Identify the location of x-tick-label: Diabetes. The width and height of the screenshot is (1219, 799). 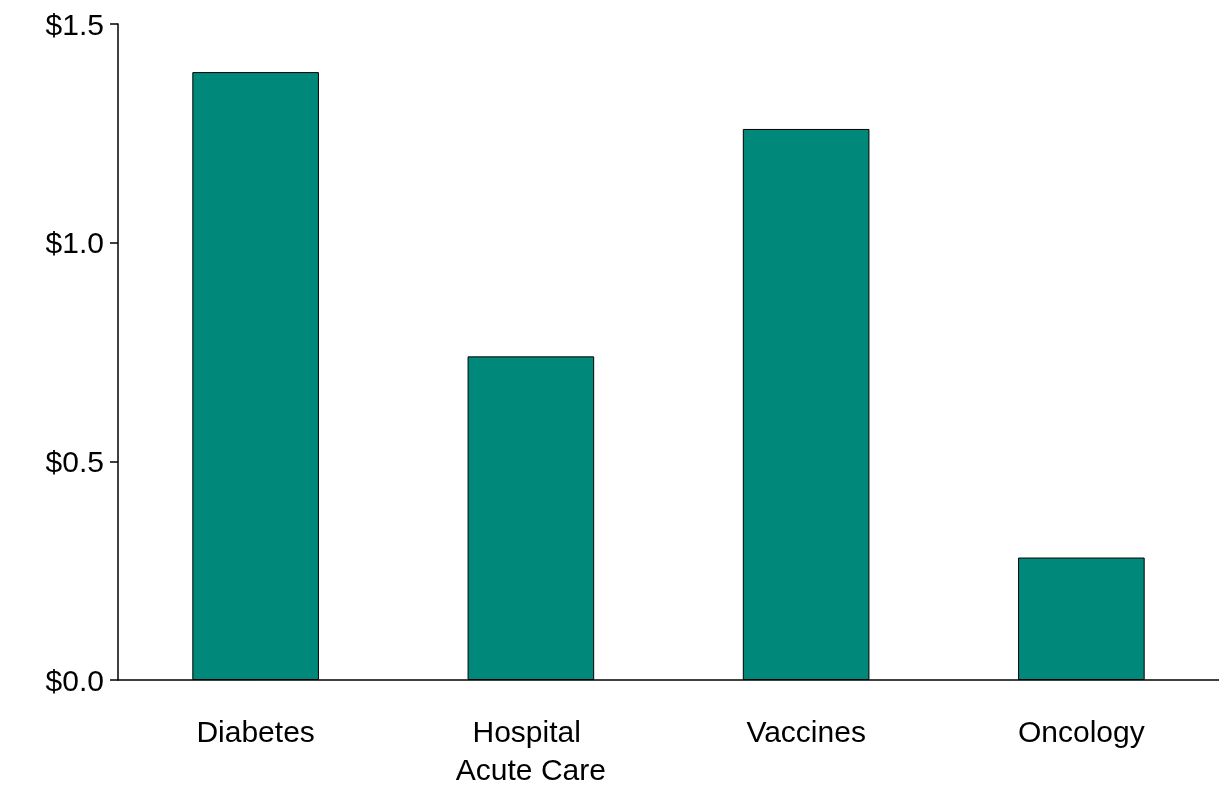
(255, 731).